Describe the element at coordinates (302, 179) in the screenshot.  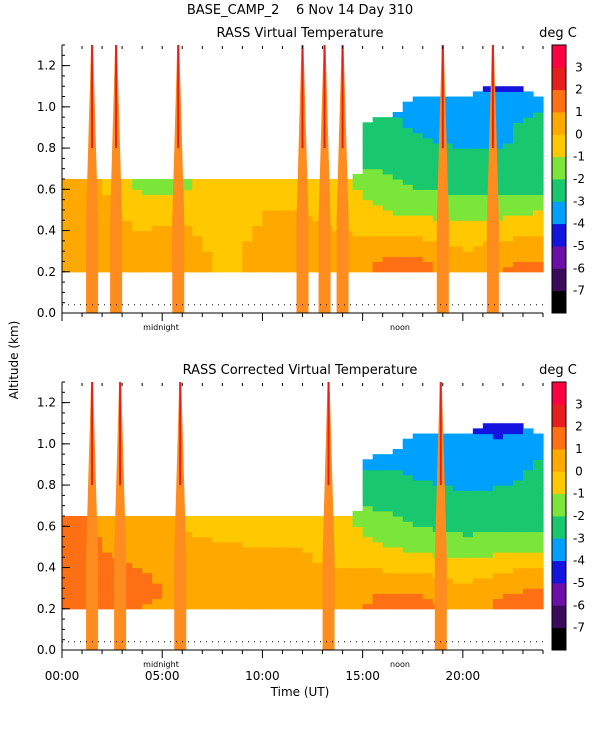
I see `interference-spike` at that location.